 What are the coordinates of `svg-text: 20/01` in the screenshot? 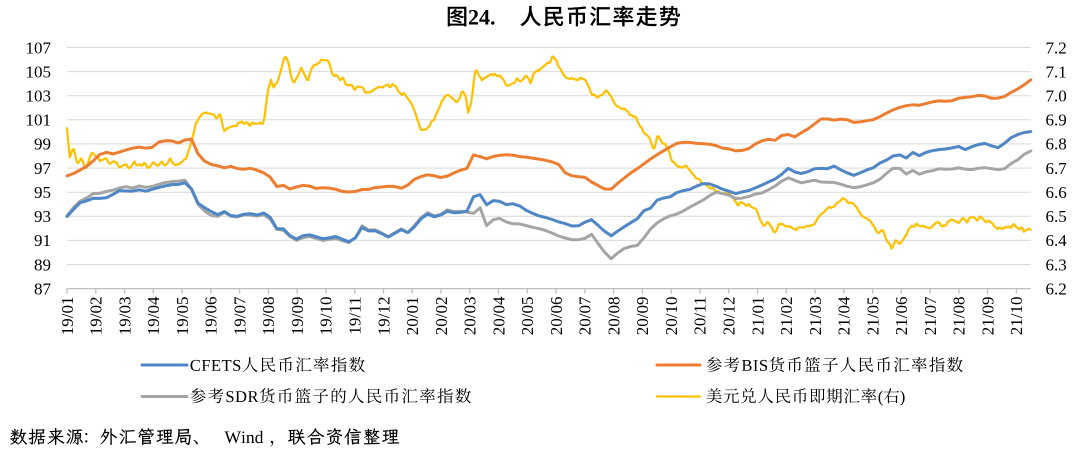 It's located at (412, 316).